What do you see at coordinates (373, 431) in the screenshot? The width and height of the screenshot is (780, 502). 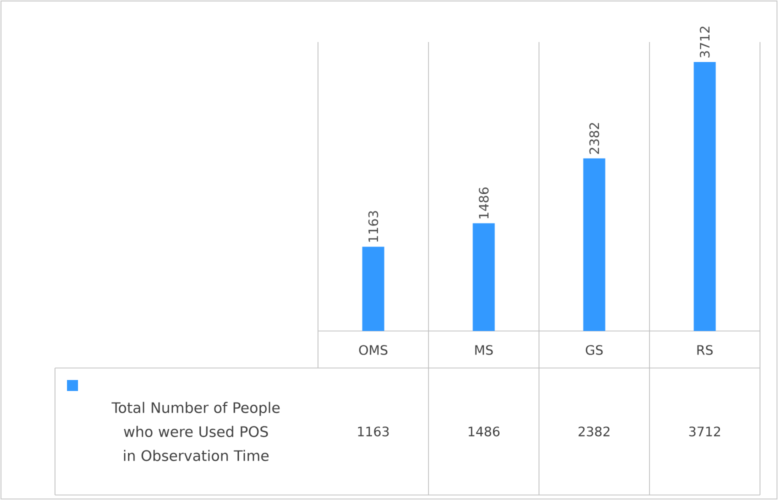 I see `data-label: 1163` at bounding box center [373, 431].